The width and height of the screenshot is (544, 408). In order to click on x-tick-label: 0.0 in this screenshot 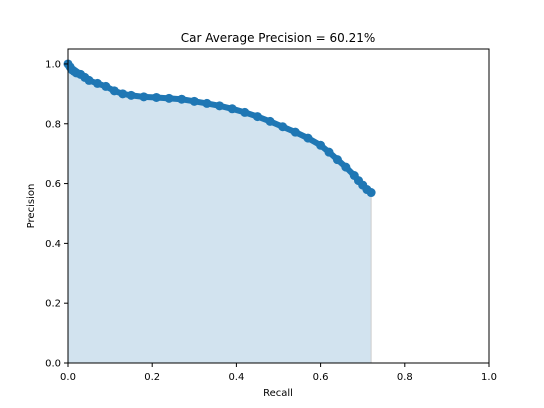, I will do `click(68, 377)`.